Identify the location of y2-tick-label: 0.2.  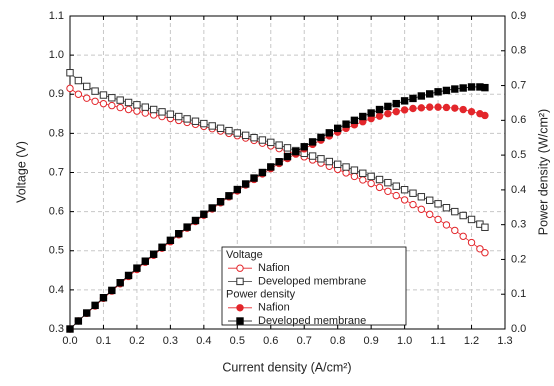
(518, 259).